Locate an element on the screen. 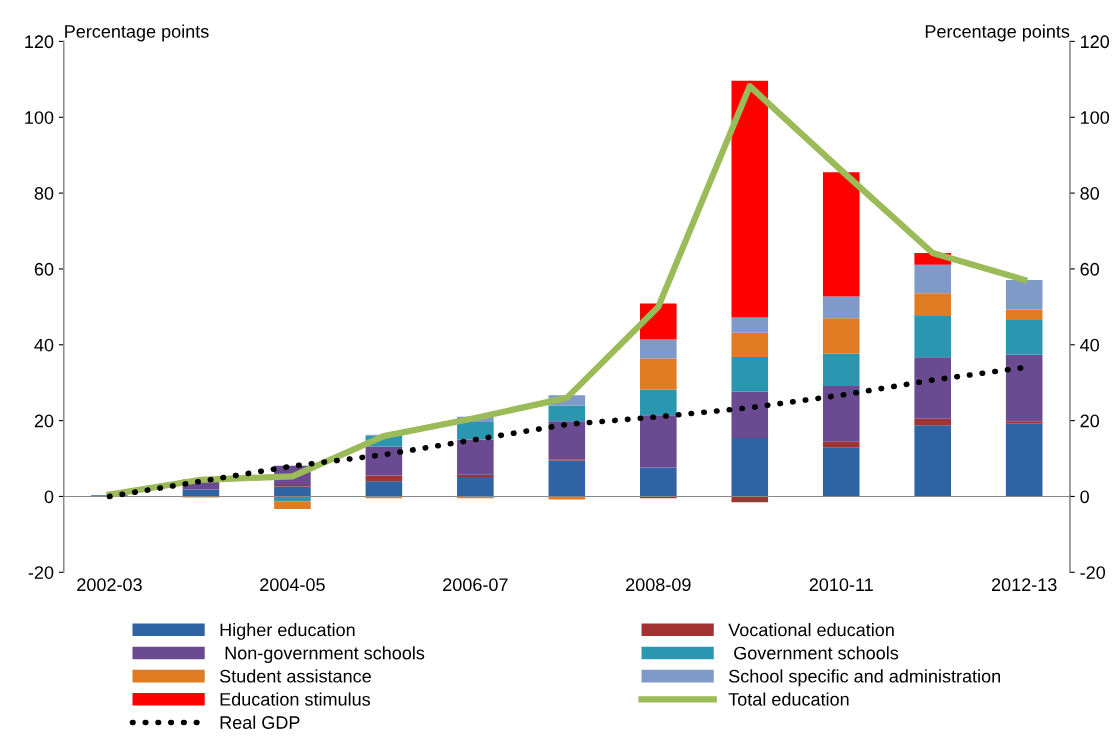 The image size is (1118, 753). legend-label: Real GDP is located at coordinates (260, 722).